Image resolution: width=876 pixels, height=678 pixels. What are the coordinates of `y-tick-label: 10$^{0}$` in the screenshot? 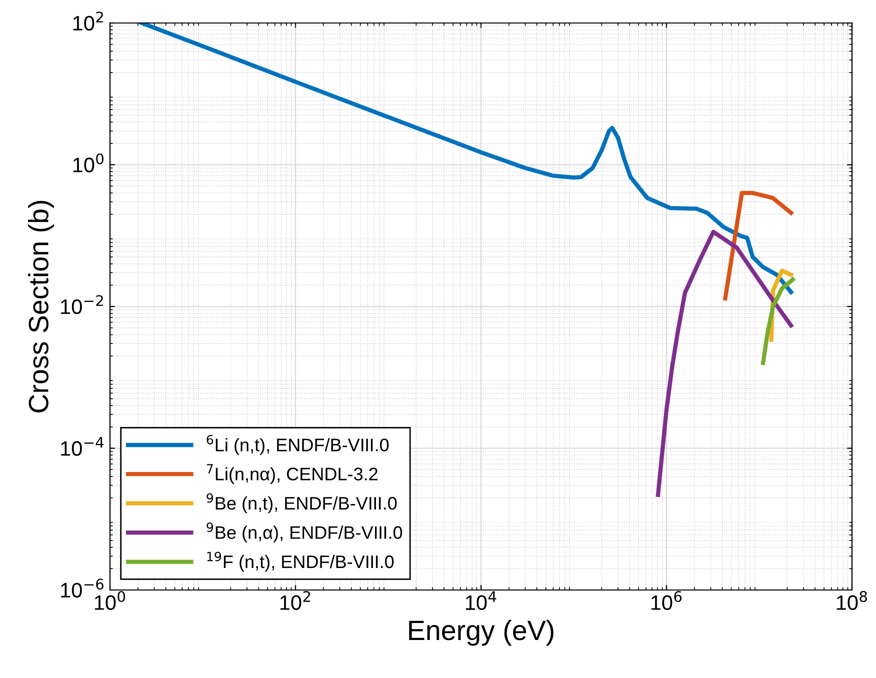 It's located at (88, 162).